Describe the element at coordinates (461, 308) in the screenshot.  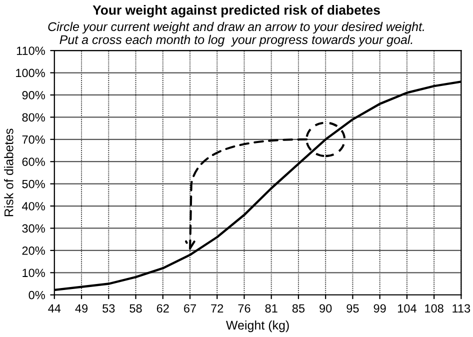
I see `x-tick-label: 113` at that location.